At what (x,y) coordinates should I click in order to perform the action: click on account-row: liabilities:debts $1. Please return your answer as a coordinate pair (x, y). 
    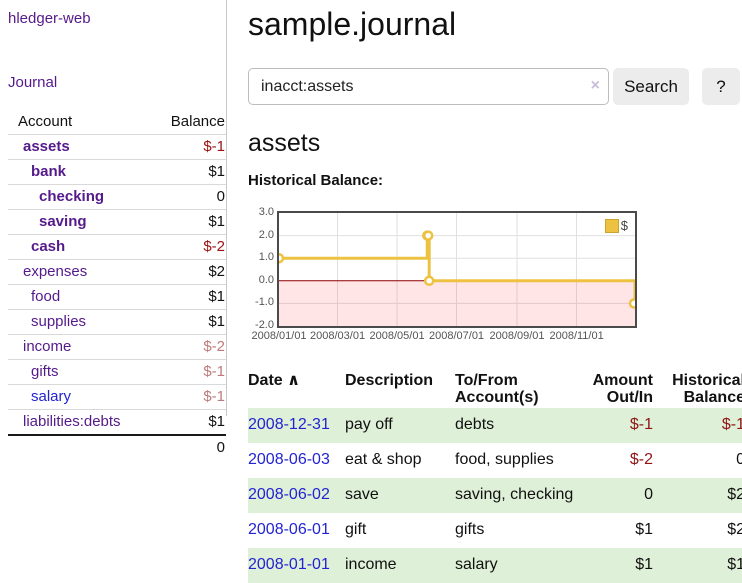
    Looking at the image, I should click on (117, 422).